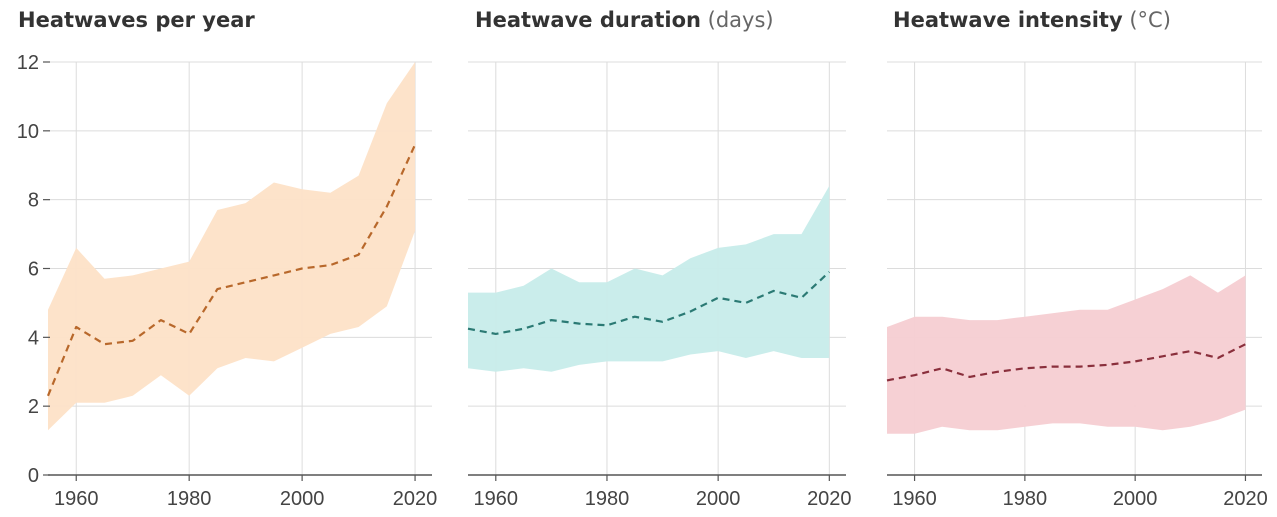  I want to click on y-tick-label: 10, so click(28, 132).